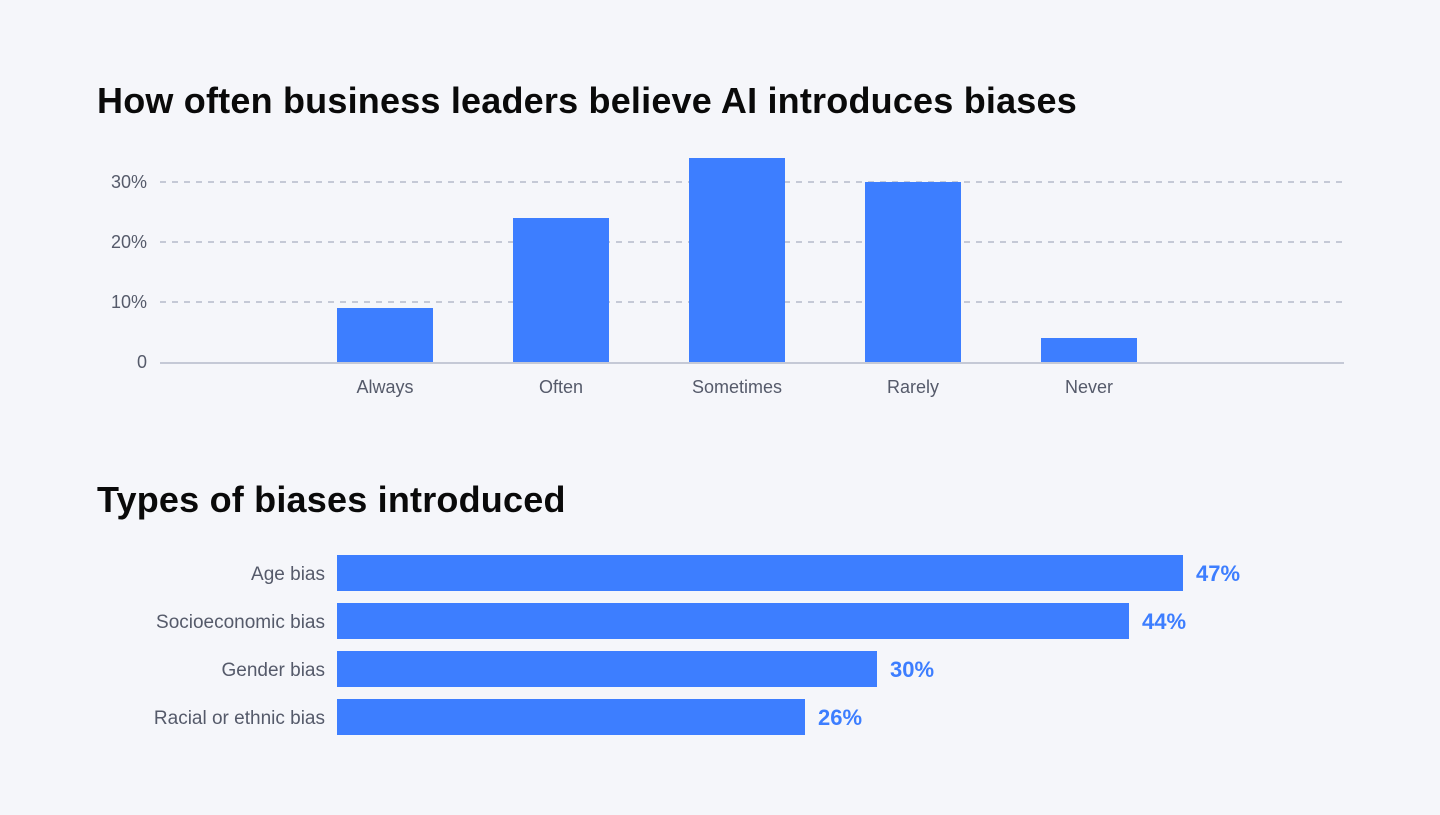 The image size is (1440, 815). What do you see at coordinates (561, 387) in the screenshot?
I see `x-tick-label: Often` at bounding box center [561, 387].